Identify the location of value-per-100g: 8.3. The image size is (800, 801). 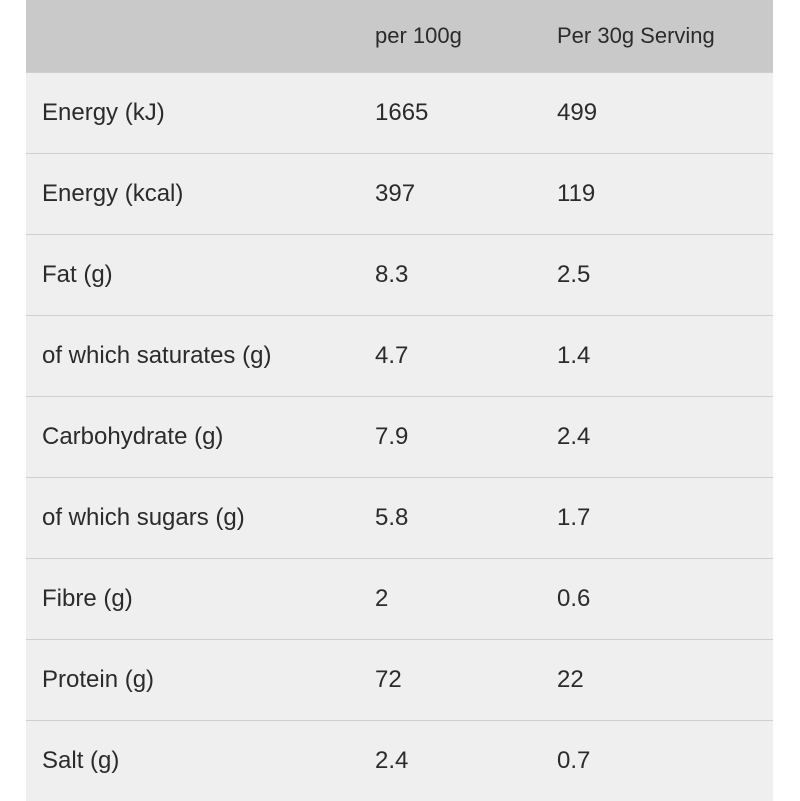
(392, 274).